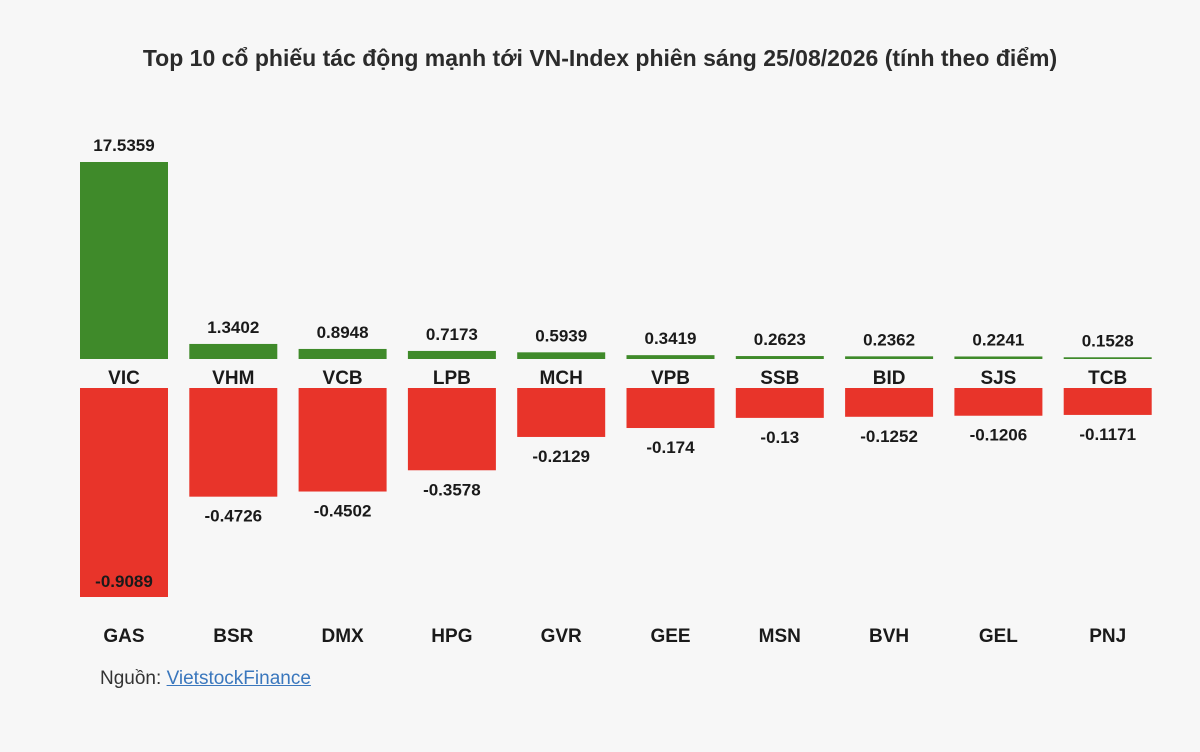 Image resolution: width=1200 pixels, height=752 pixels. I want to click on negative-value-label: -0.4726, so click(233, 516).